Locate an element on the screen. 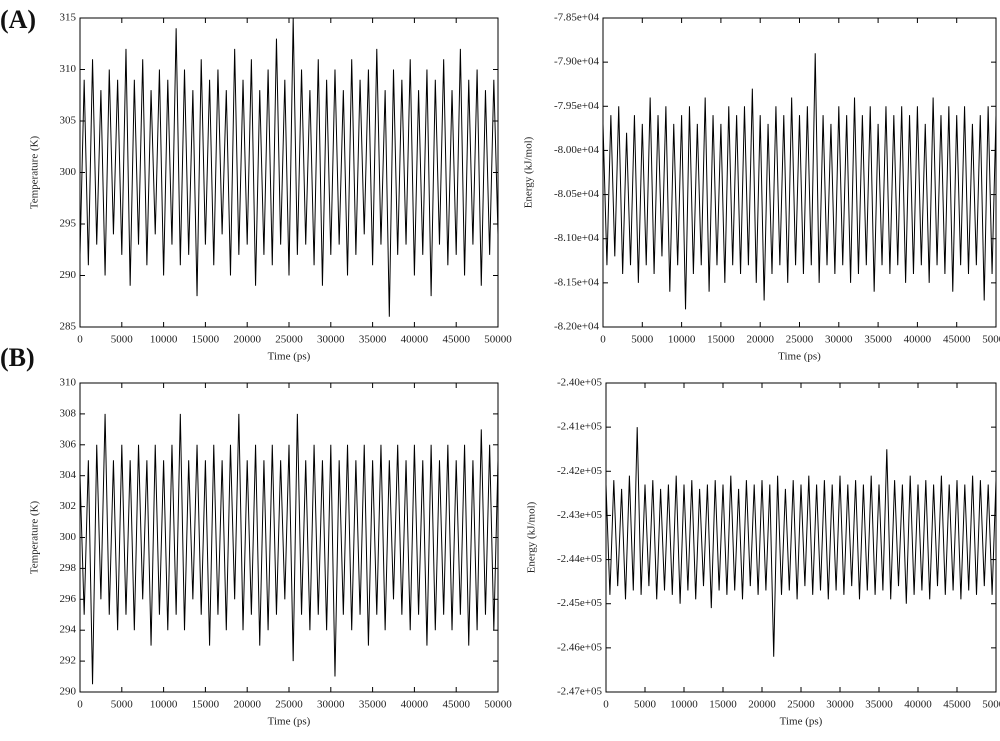 The image size is (1000, 741). y-tick-label: -7.95e+04 is located at coordinates (576, 106).